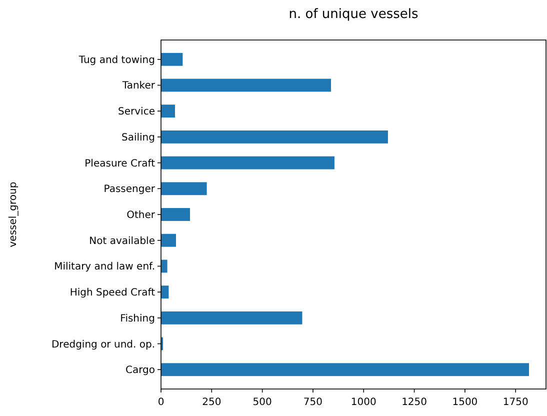  What do you see at coordinates (104, 267) in the screenshot?
I see `y-tick-label: Military and law enf.` at bounding box center [104, 267].